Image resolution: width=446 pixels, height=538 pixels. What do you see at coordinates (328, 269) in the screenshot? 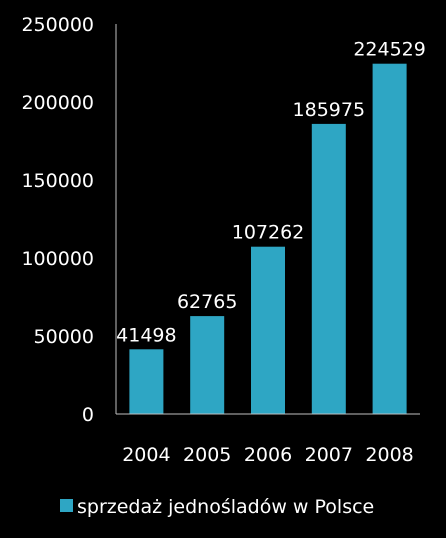
I see `bar-2007` at bounding box center [328, 269].